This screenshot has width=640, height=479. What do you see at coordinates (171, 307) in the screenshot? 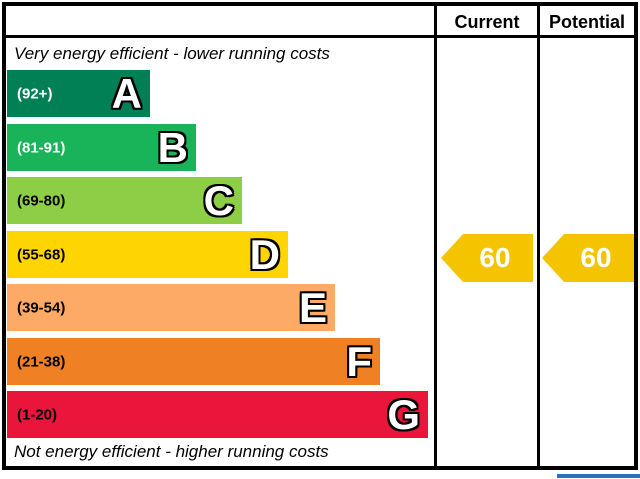
I see `band-row-e: (39-54) E` at bounding box center [171, 307].